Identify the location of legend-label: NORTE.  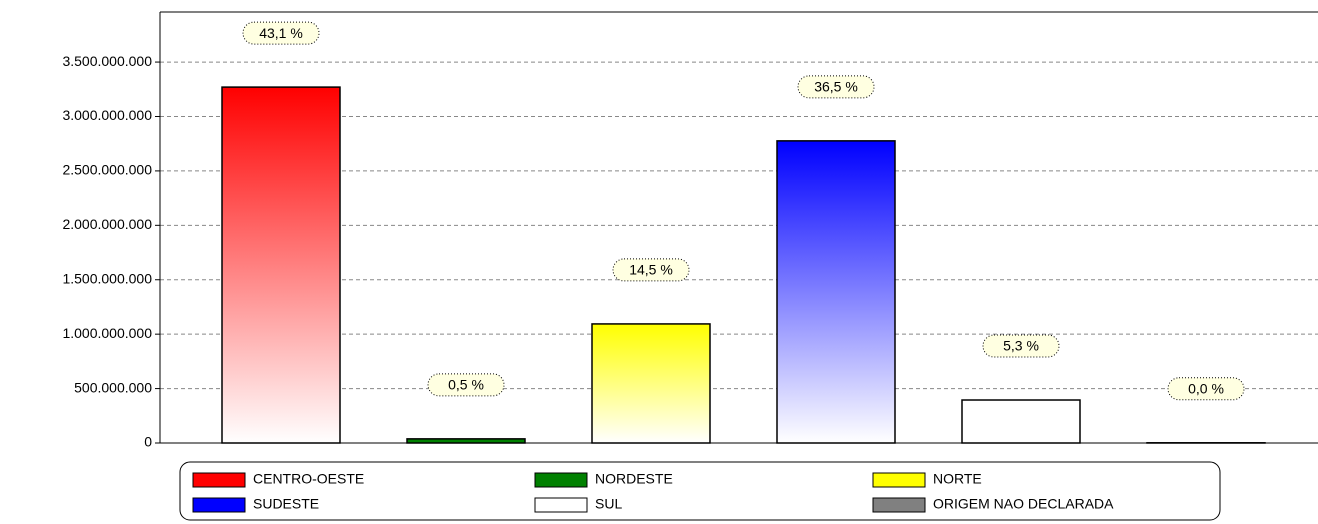
(957, 479).